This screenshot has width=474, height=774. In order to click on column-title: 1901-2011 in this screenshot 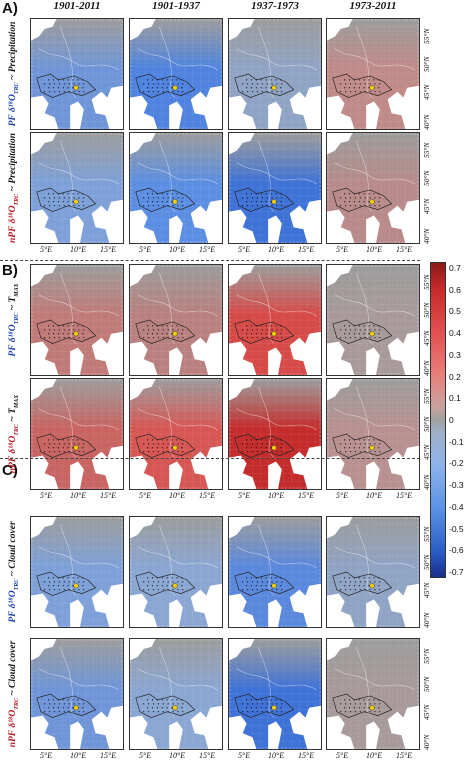, I will do `click(77, 6)`.